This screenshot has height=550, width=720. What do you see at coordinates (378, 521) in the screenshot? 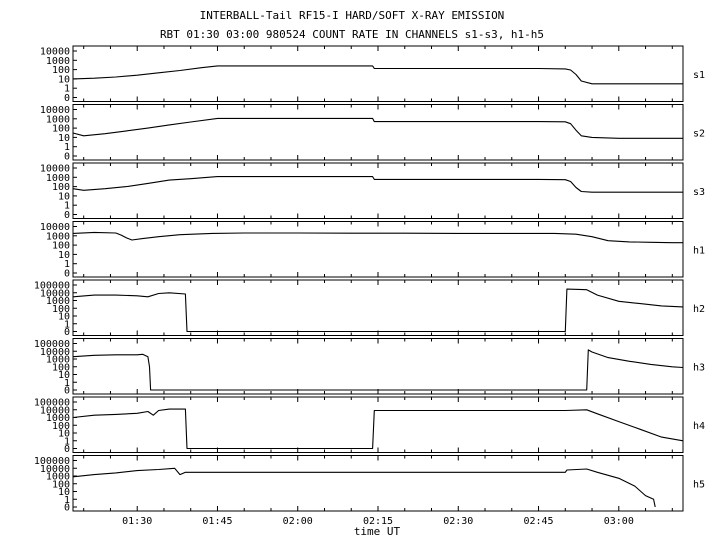
I see `x-tick-label: 02:15` at bounding box center [378, 521].